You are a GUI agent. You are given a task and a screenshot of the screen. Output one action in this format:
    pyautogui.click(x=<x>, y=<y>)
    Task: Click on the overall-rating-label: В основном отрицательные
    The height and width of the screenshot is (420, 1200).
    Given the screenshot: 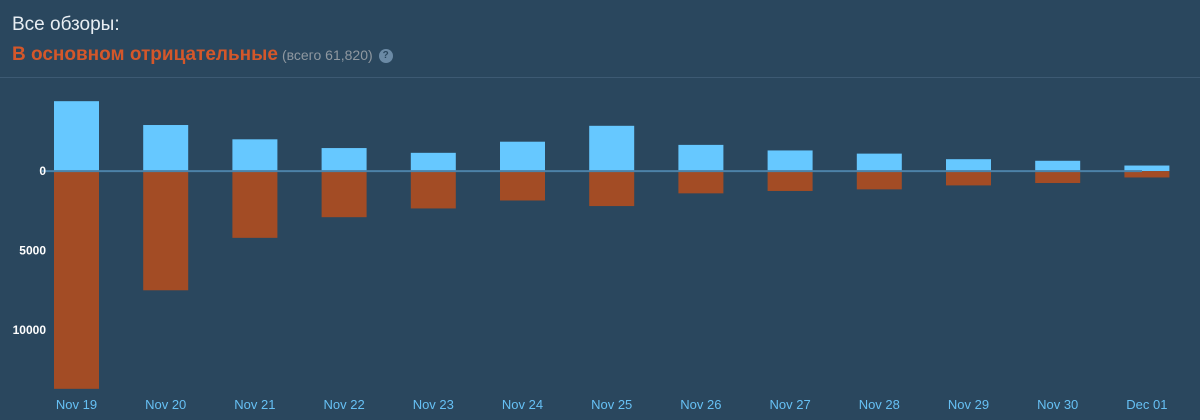 What is the action you would take?
    pyautogui.click(x=145, y=54)
    